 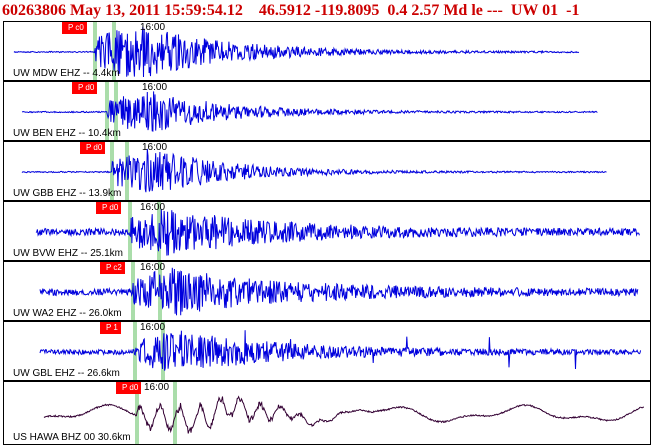 I want to click on seismogram-panel: P d0 16:00 UW BEN EHZ -- 10.4km, so click(x=327, y=111).